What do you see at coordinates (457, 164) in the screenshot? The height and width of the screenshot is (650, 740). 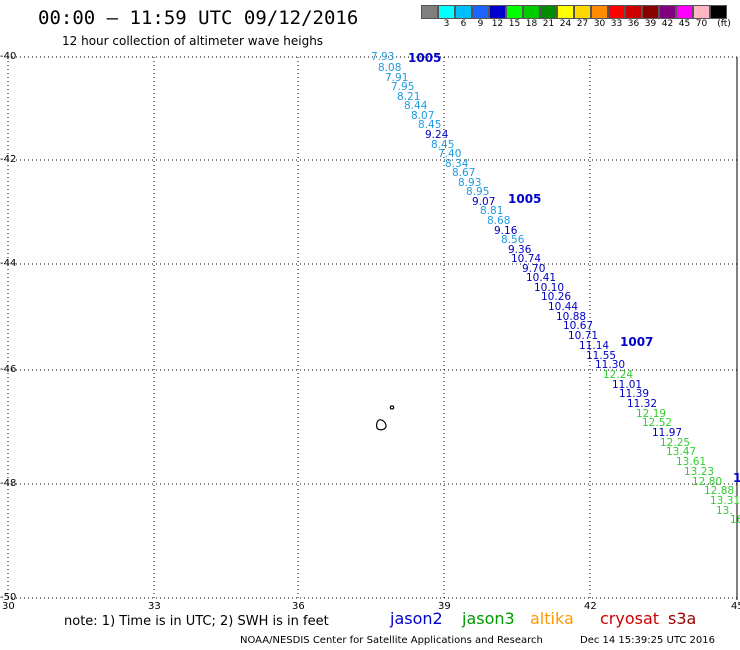 I see `swh-observation-label: 8.34` at bounding box center [457, 164].